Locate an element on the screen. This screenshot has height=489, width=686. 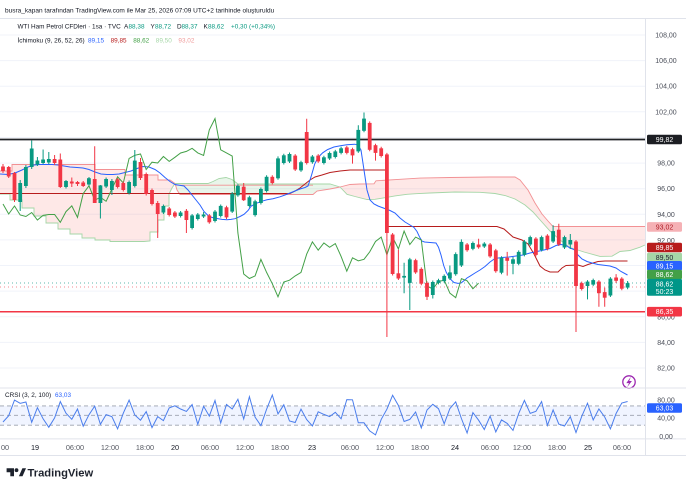
svg-text: 80,00 is located at coordinates (666, 401).